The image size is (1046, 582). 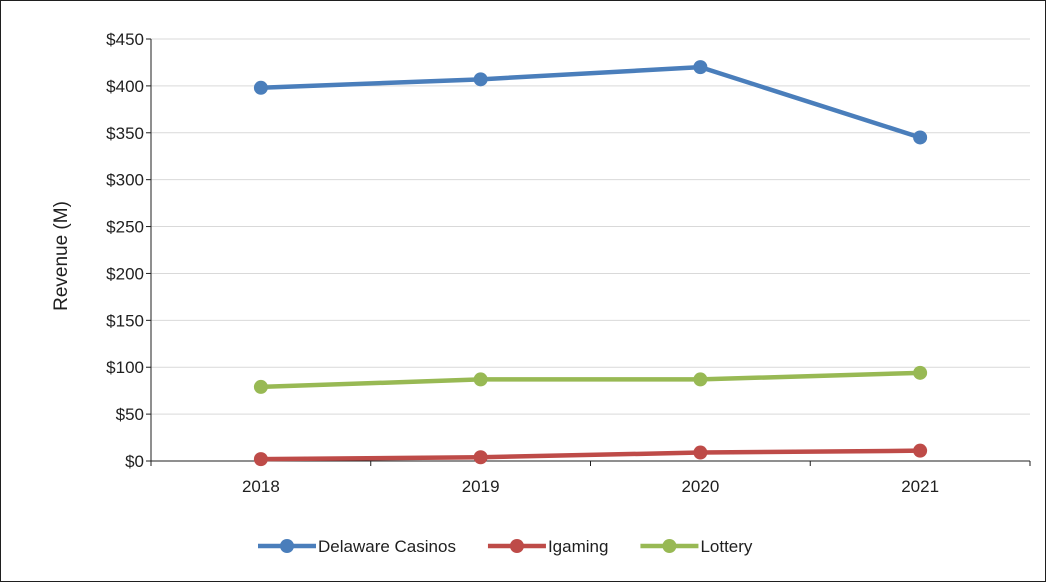 I want to click on y-tick-label: $400, so click(x=125, y=86).